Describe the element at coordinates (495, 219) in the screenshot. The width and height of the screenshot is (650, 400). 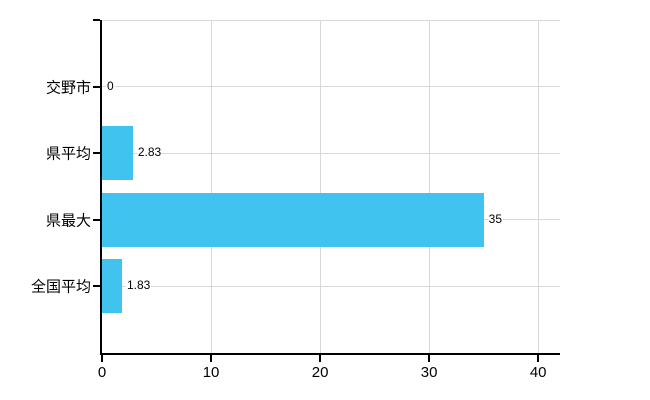
I see `value-label: 35` at that location.